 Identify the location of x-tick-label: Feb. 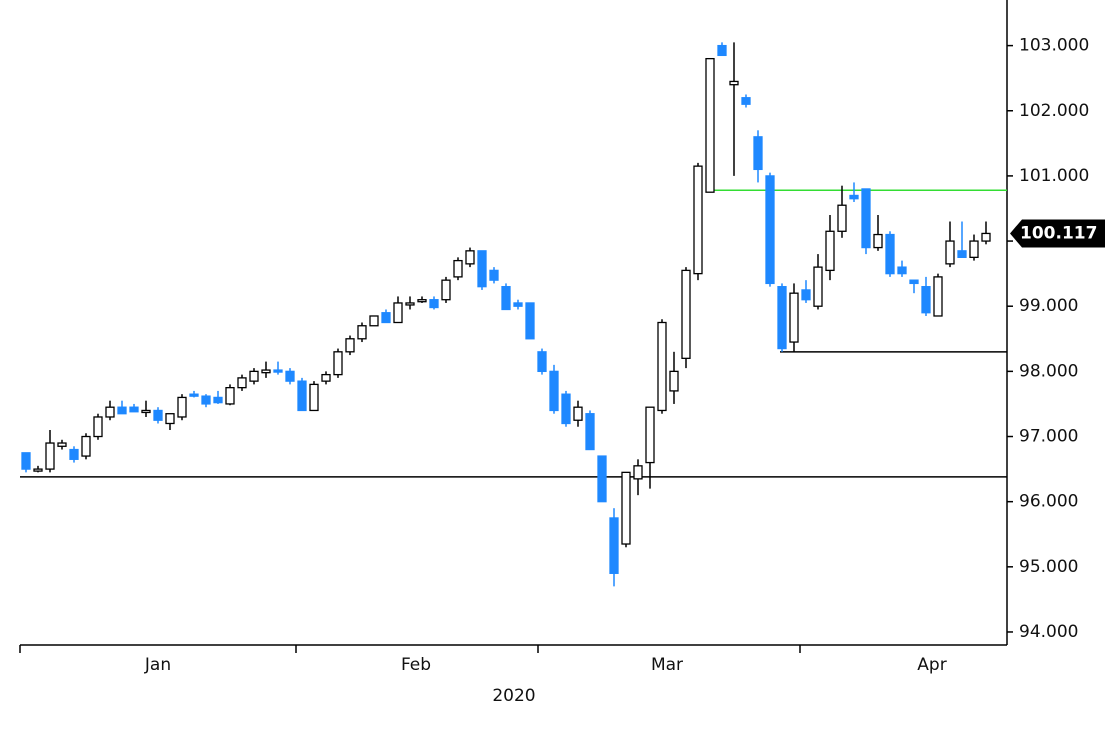
(416, 665).